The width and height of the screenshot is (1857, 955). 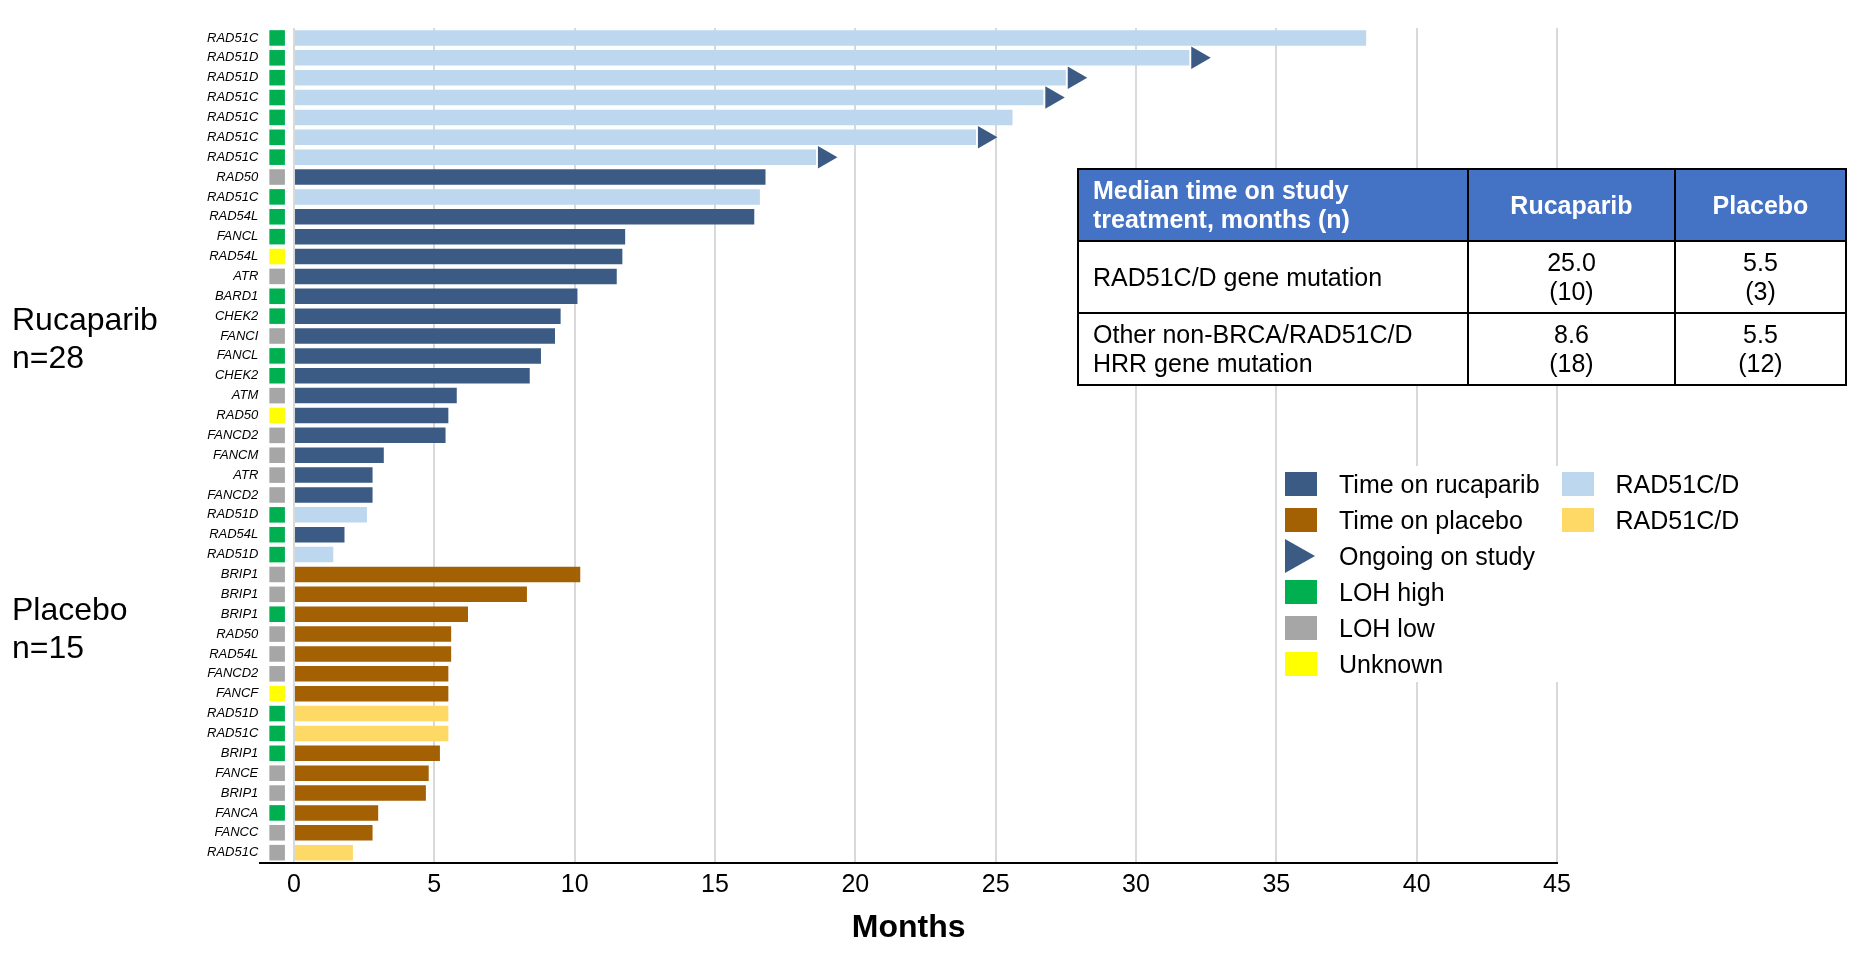 What do you see at coordinates (1571, 205) in the screenshot?
I see `annotation: Rucaparib` at bounding box center [1571, 205].